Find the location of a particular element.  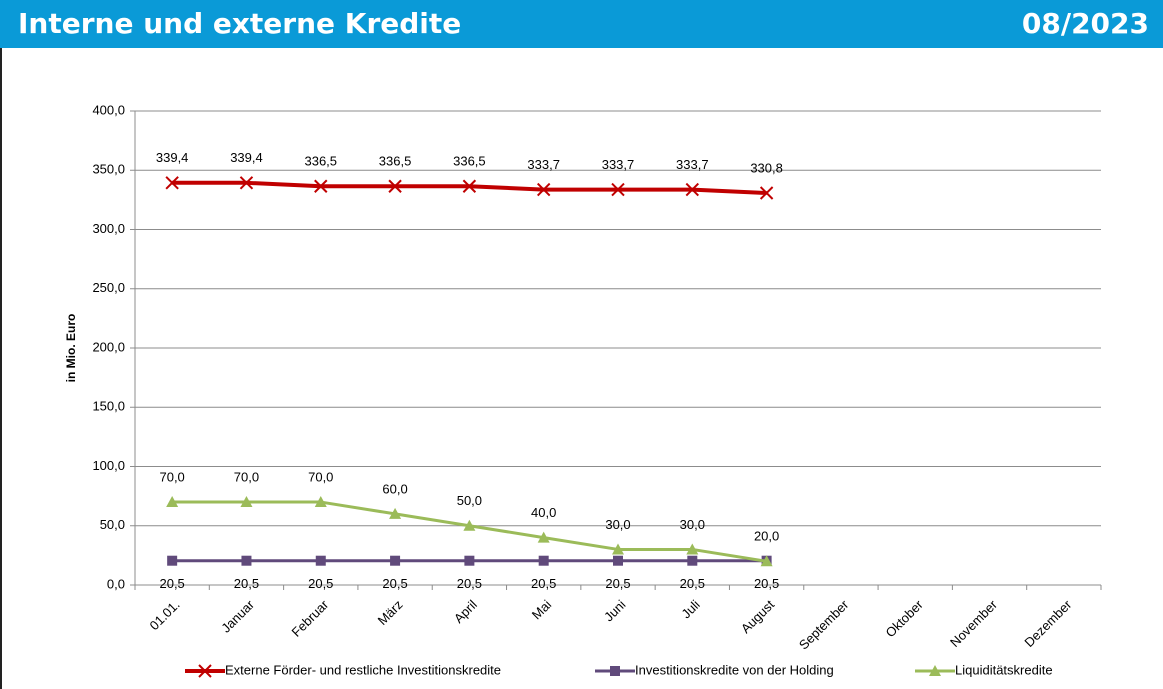

y-tick-label: 350,0 is located at coordinates (108, 169).